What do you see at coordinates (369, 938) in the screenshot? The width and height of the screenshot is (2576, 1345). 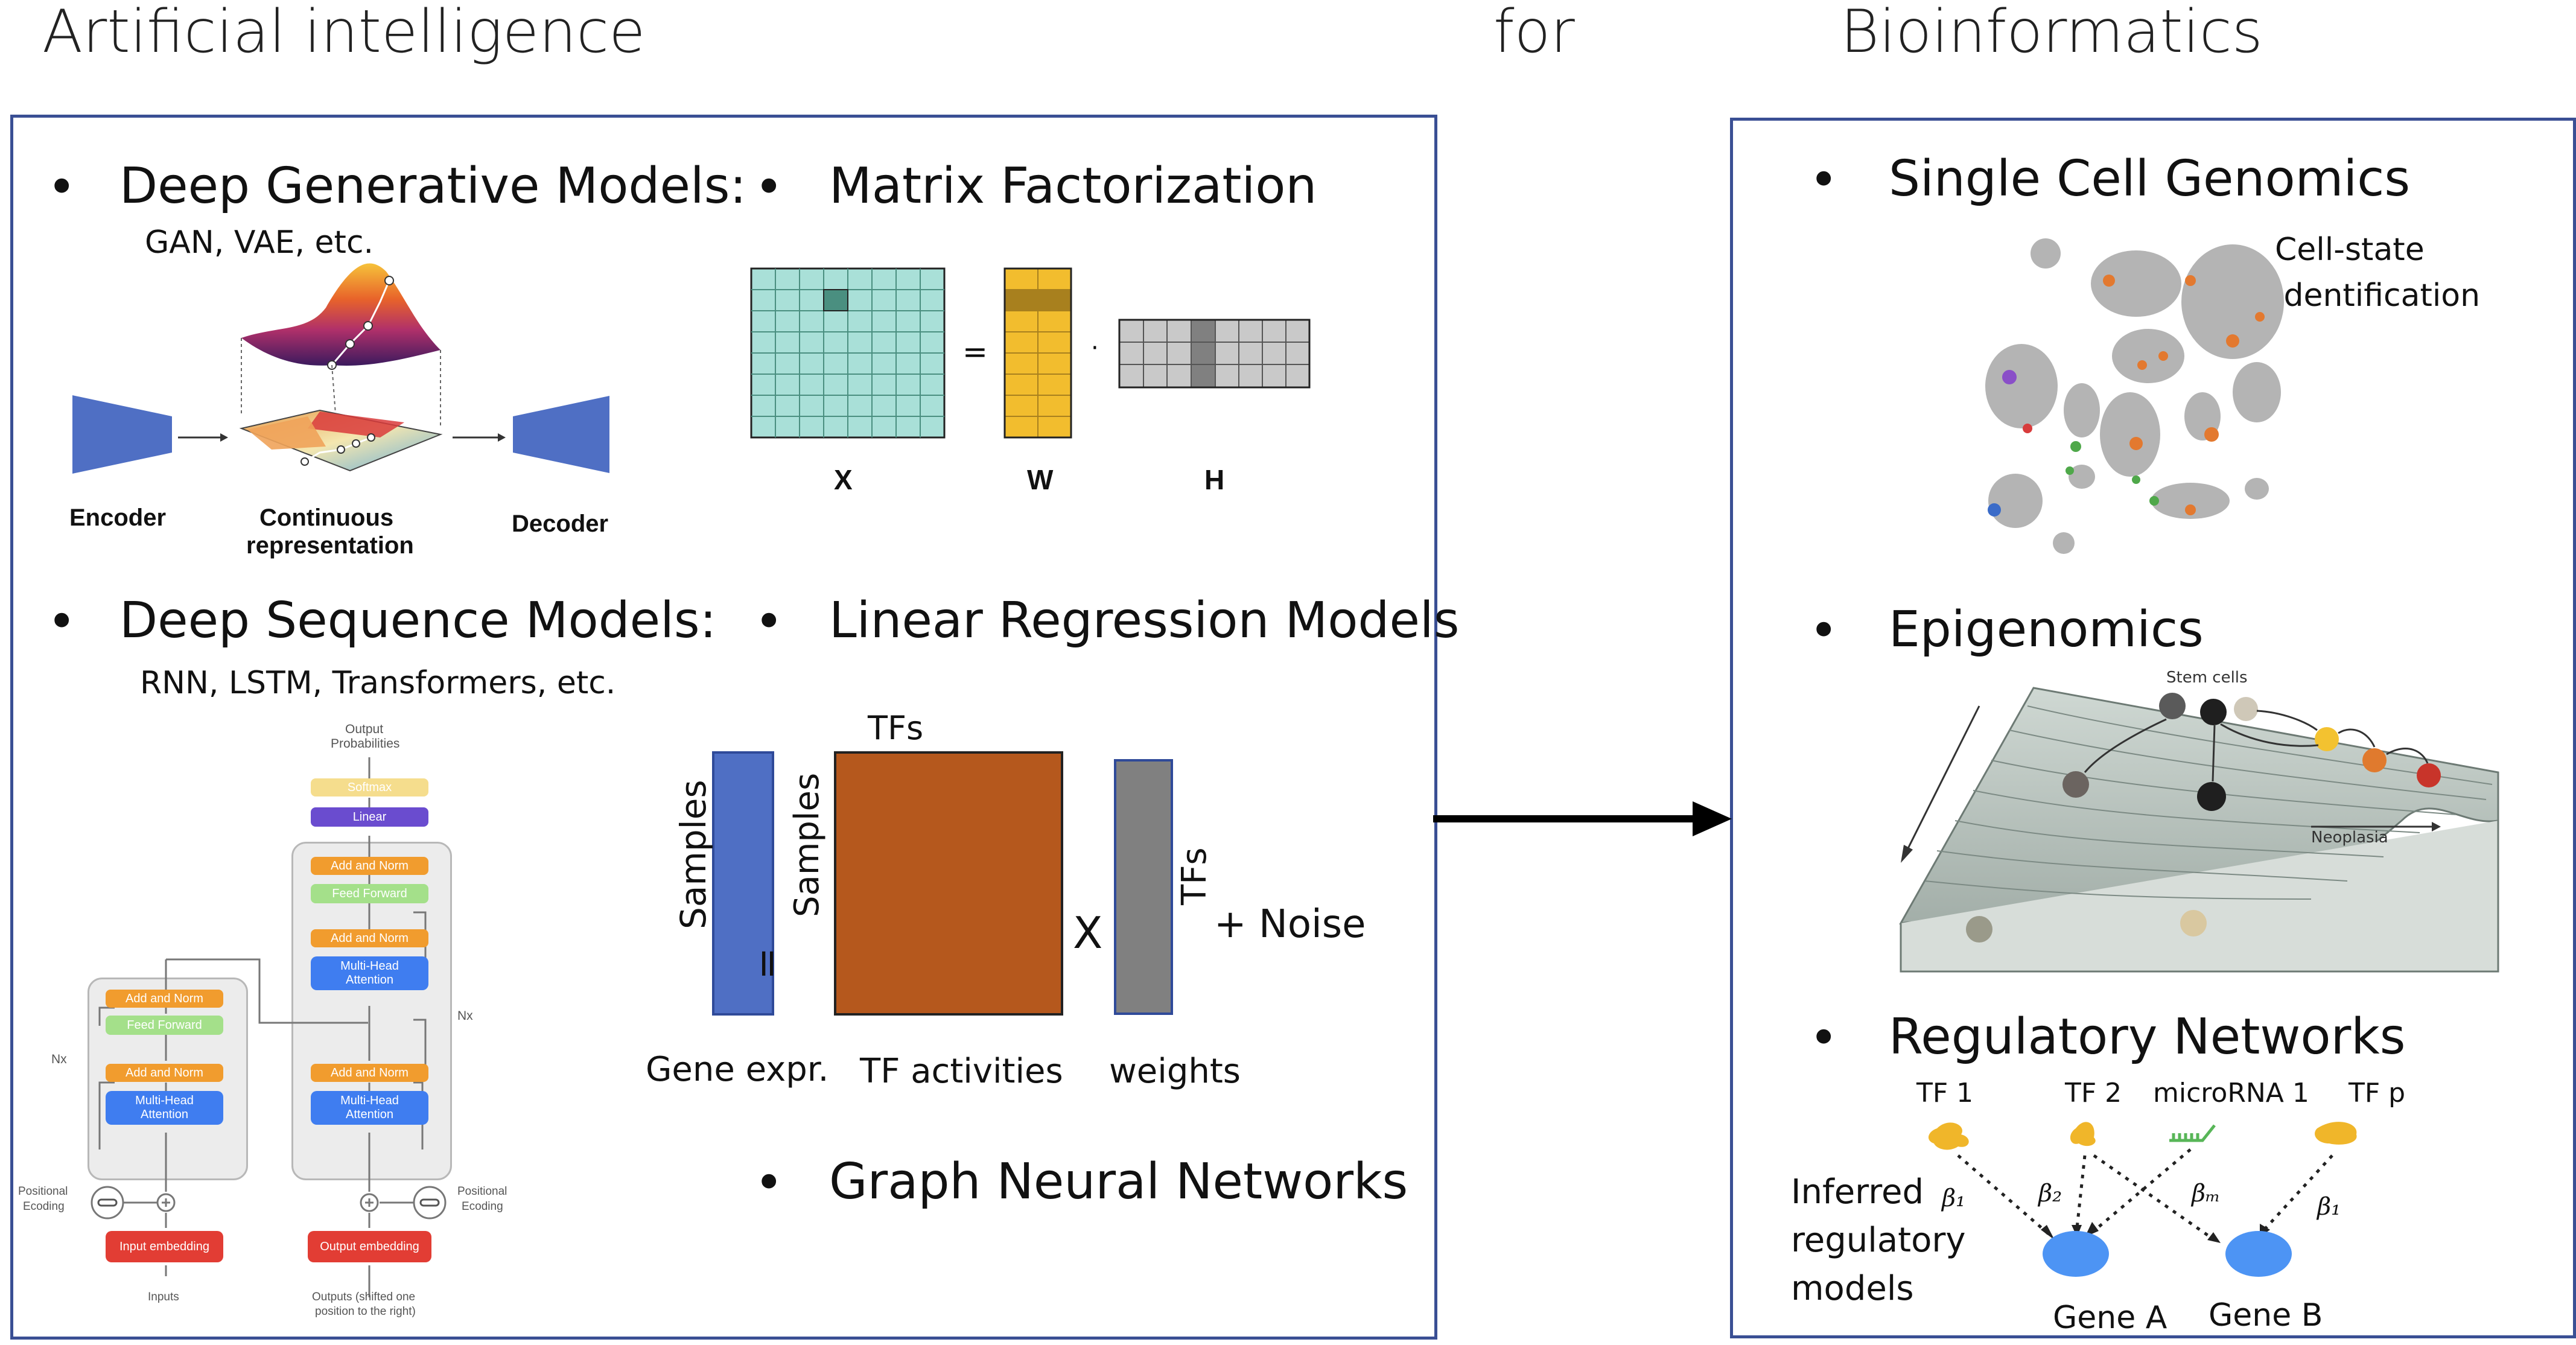 I see `dec-add-norm-2: Add and Norm` at bounding box center [369, 938].